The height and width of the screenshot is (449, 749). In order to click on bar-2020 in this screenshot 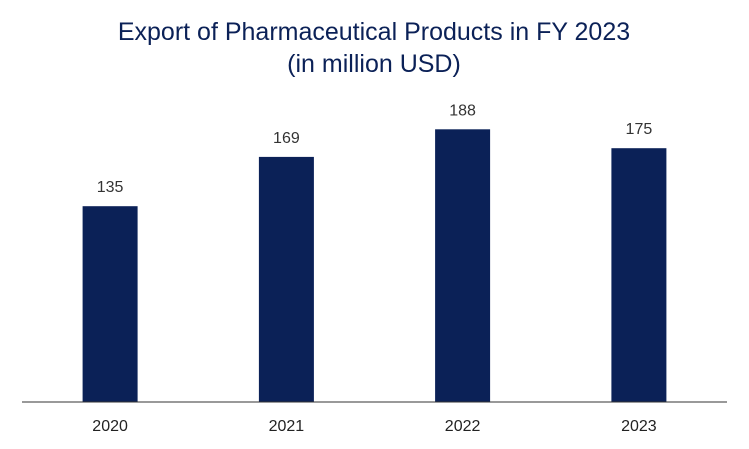, I will do `click(110, 304)`.